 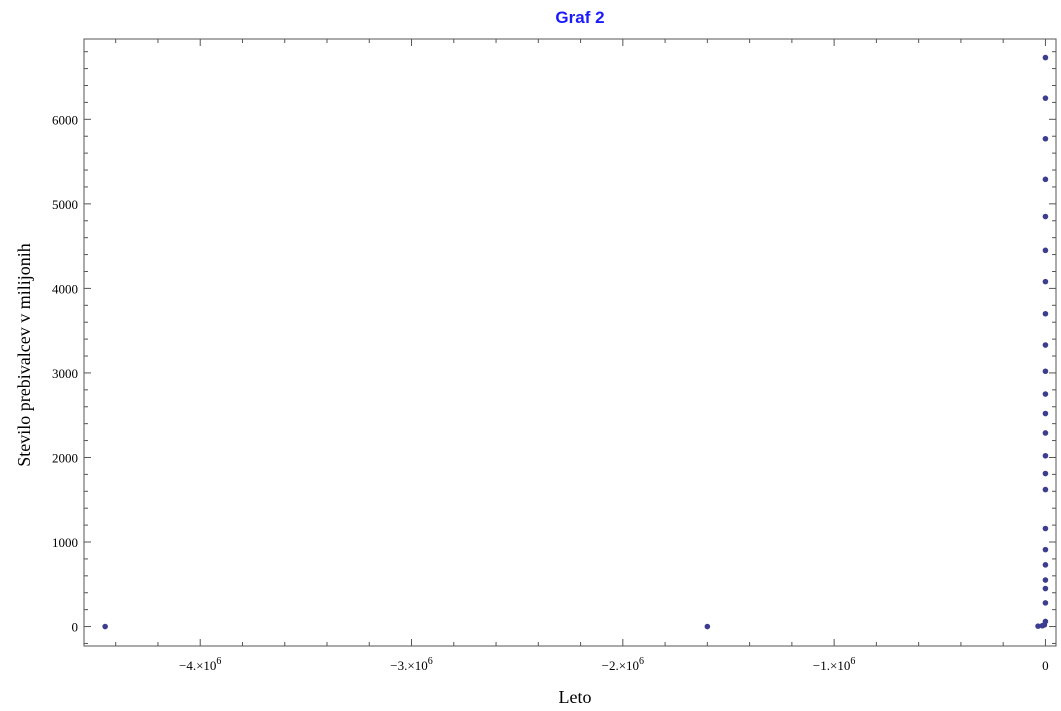 What do you see at coordinates (834, 664) in the screenshot?
I see `x-tick-label: −1.×106` at bounding box center [834, 664].